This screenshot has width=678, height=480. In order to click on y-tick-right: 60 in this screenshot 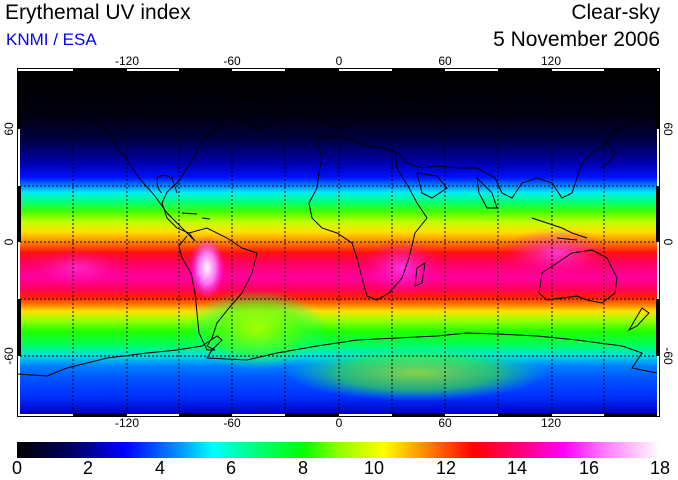, I will do `click(668, 129)`.